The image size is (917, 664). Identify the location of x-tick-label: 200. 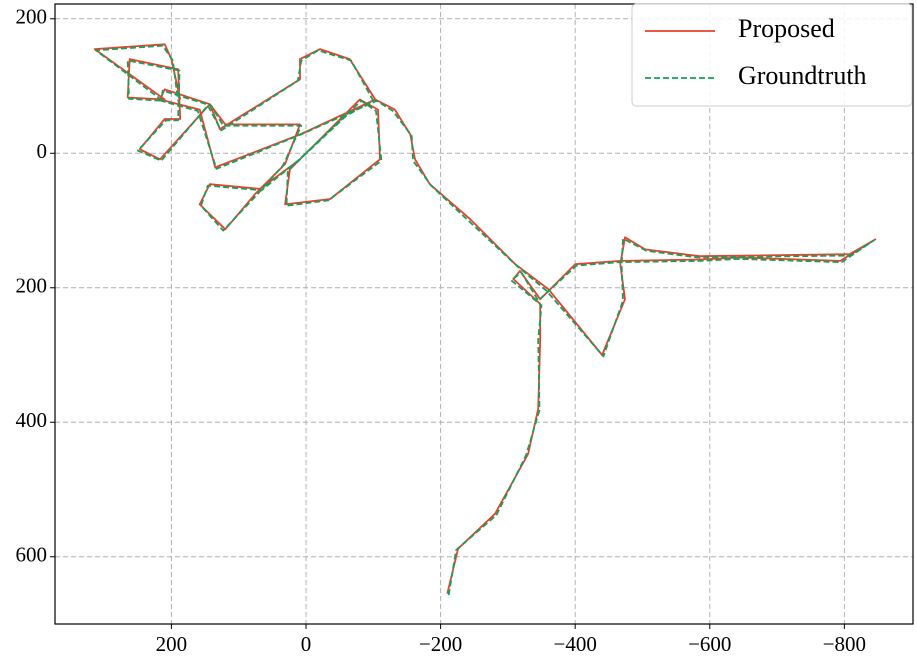
(172, 644).